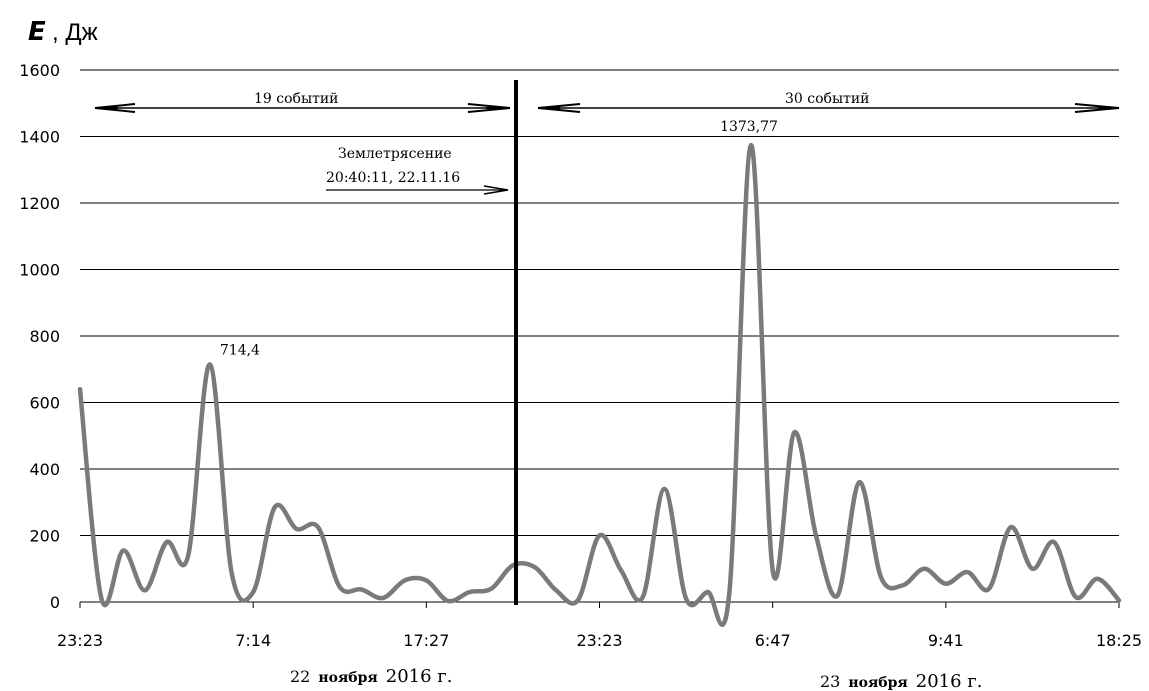 Image resolution: width=1149 pixels, height=691 pixels. Describe the element at coordinates (300, 676) in the screenshot. I see `date-number: 22` at that location.